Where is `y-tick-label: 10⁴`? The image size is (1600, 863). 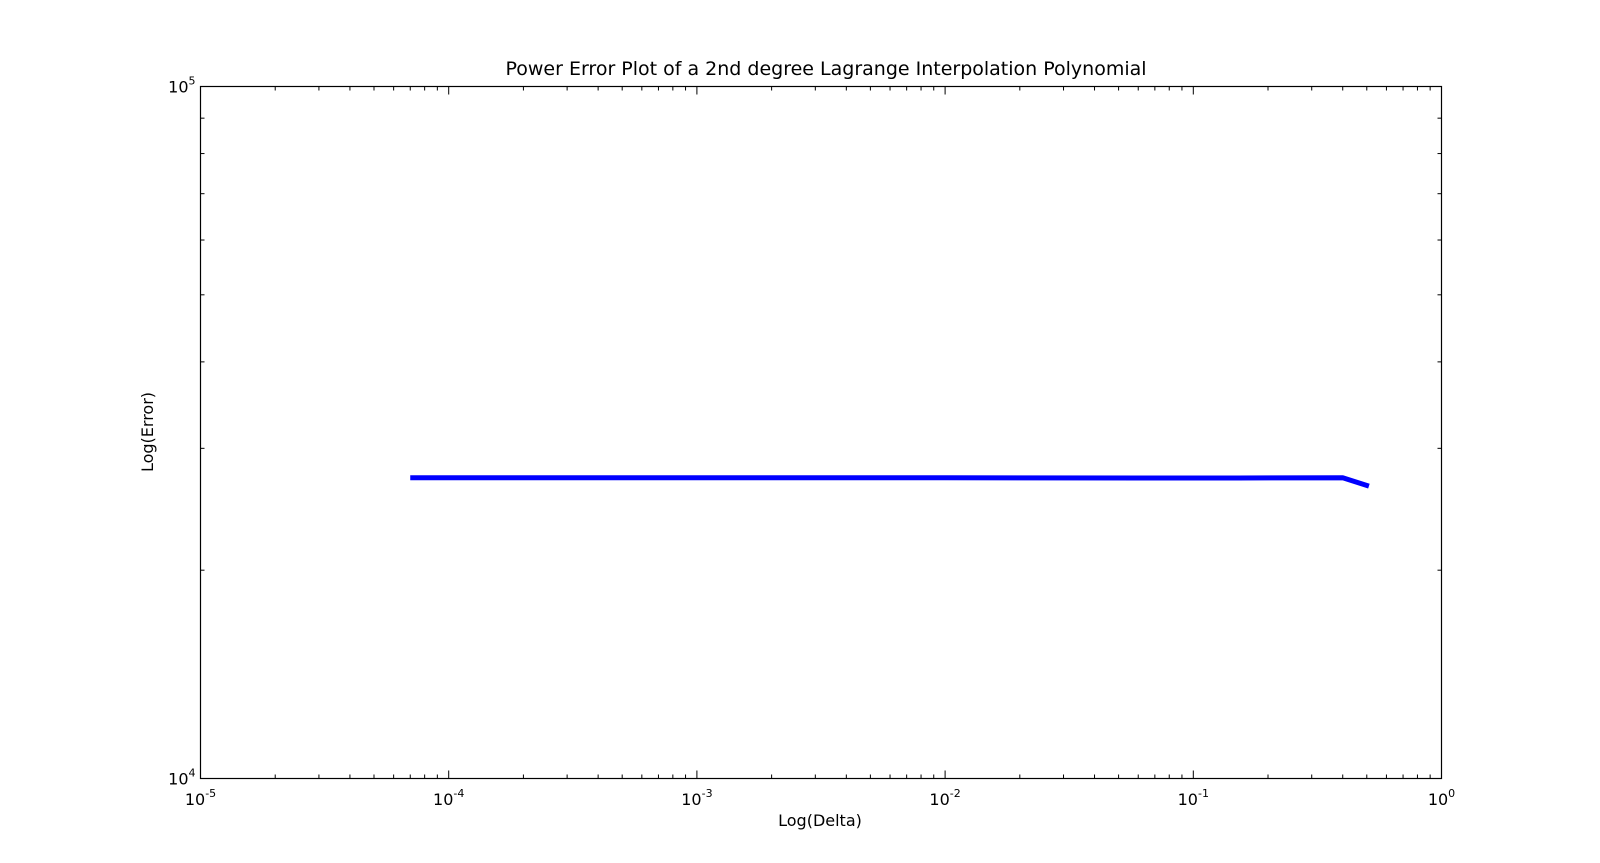 y-tick-label: 10⁴ is located at coordinates (181, 778).